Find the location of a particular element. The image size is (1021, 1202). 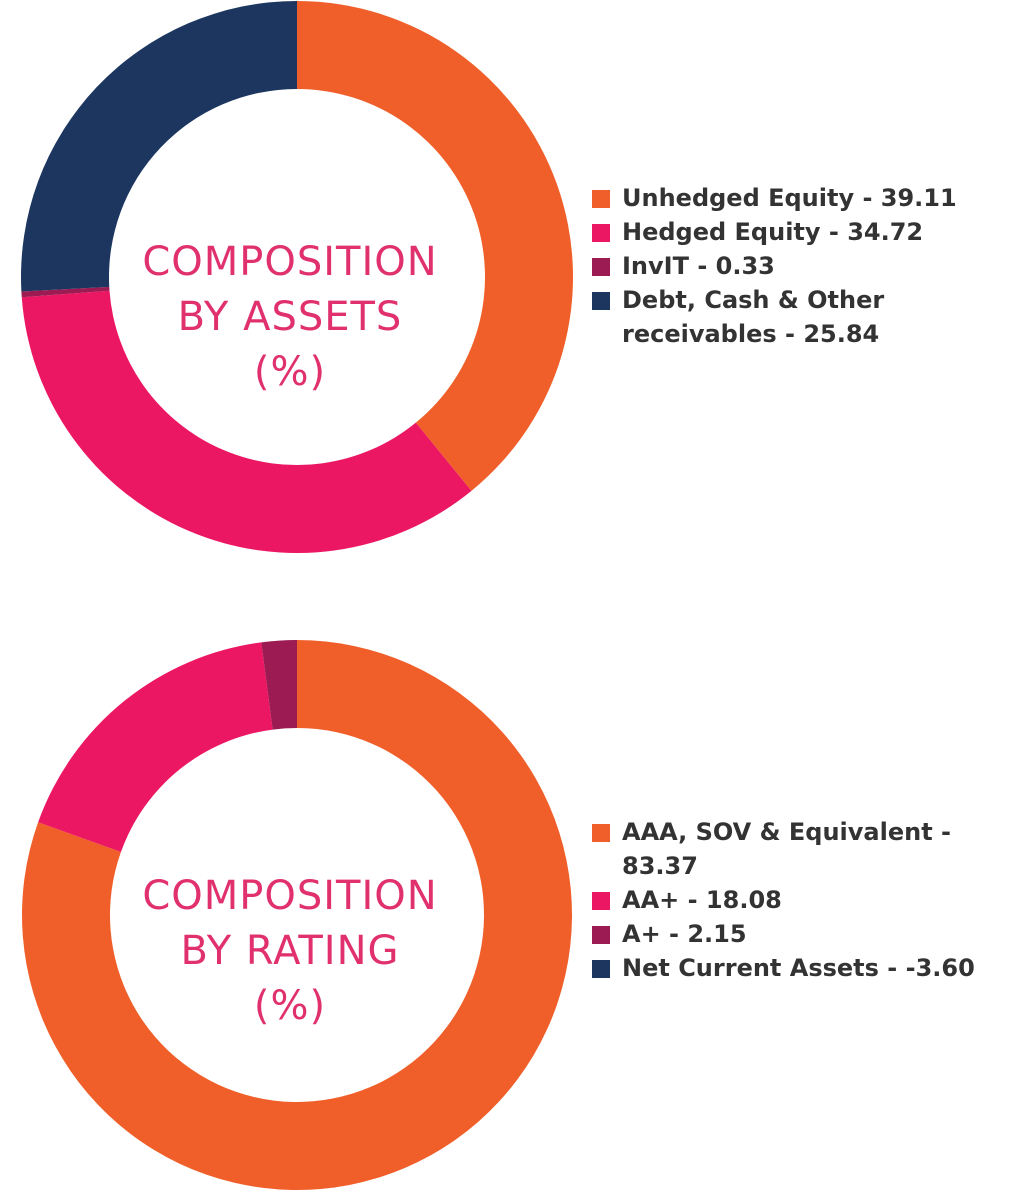

legend-label: AAA, SOV & Equivalent - 83.37 is located at coordinates (787, 849).